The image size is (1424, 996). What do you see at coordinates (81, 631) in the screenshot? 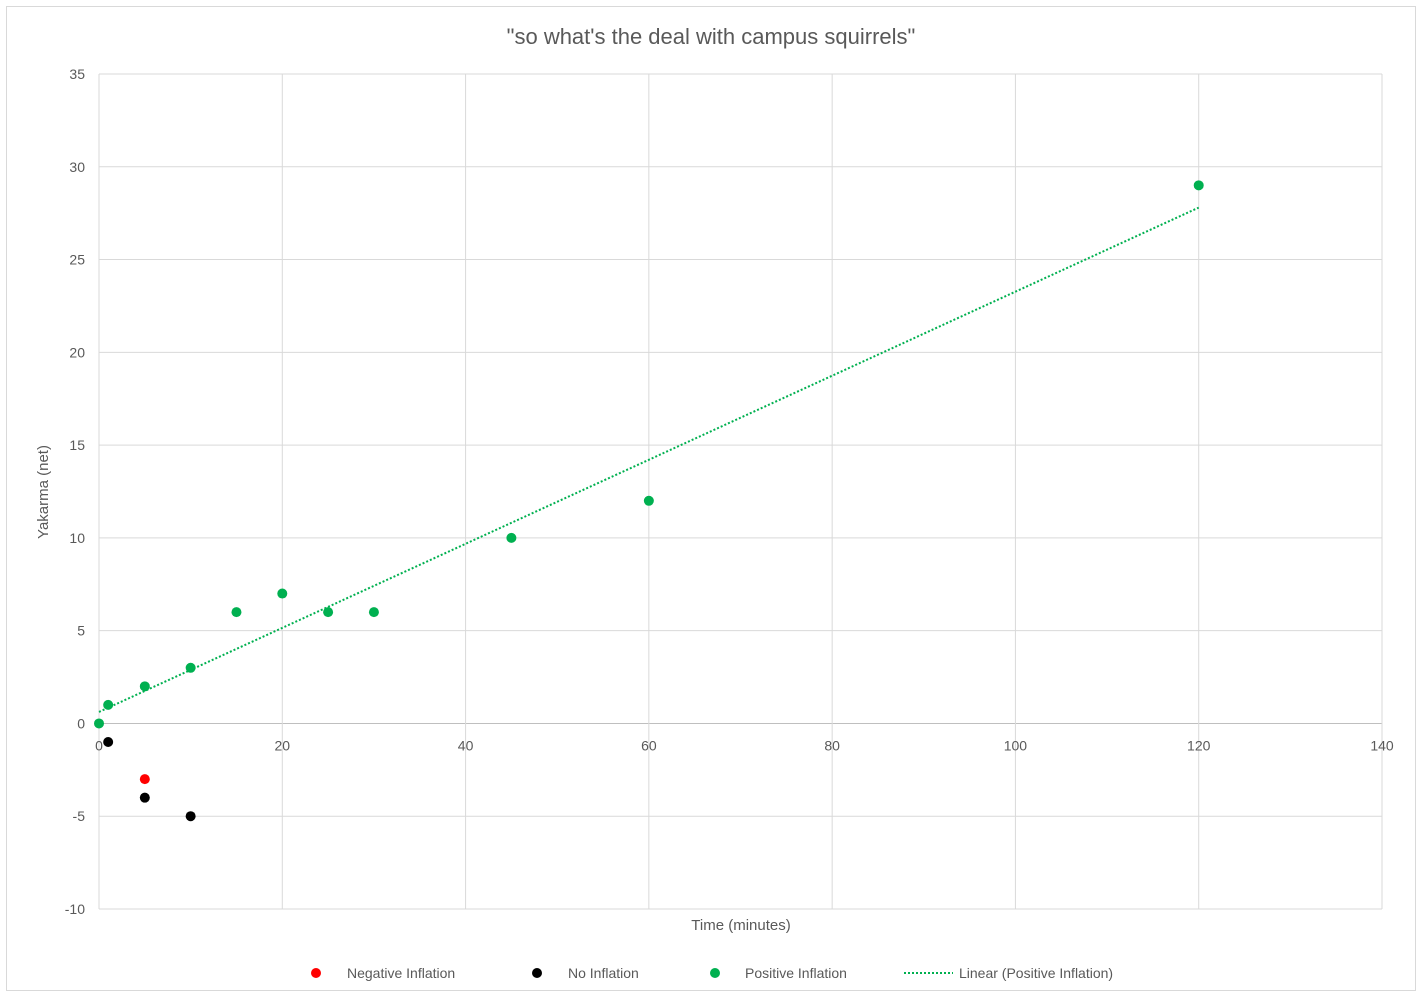
I see `y-tick-label: 5` at bounding box center [81, 631].